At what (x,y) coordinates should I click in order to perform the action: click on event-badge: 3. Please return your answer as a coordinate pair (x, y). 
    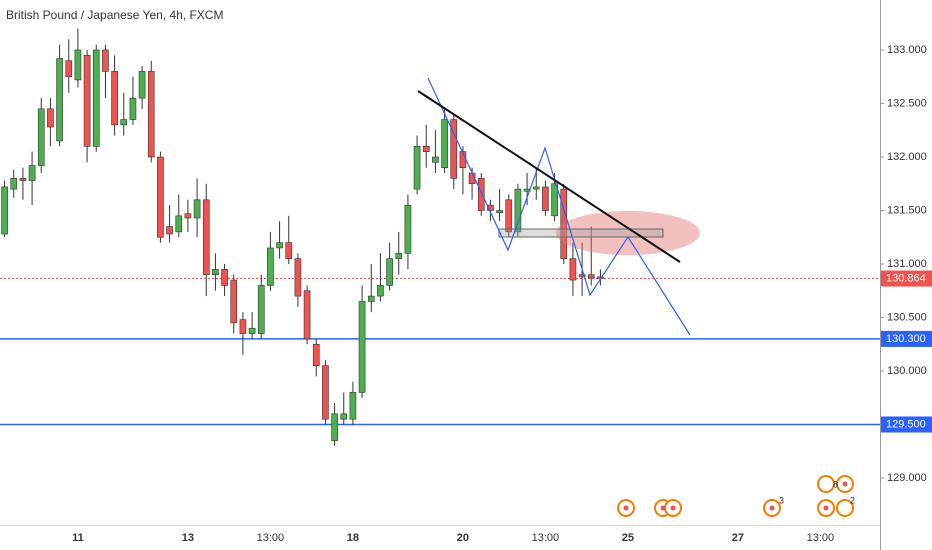
    Looking at the image, I should click on (781, 500).